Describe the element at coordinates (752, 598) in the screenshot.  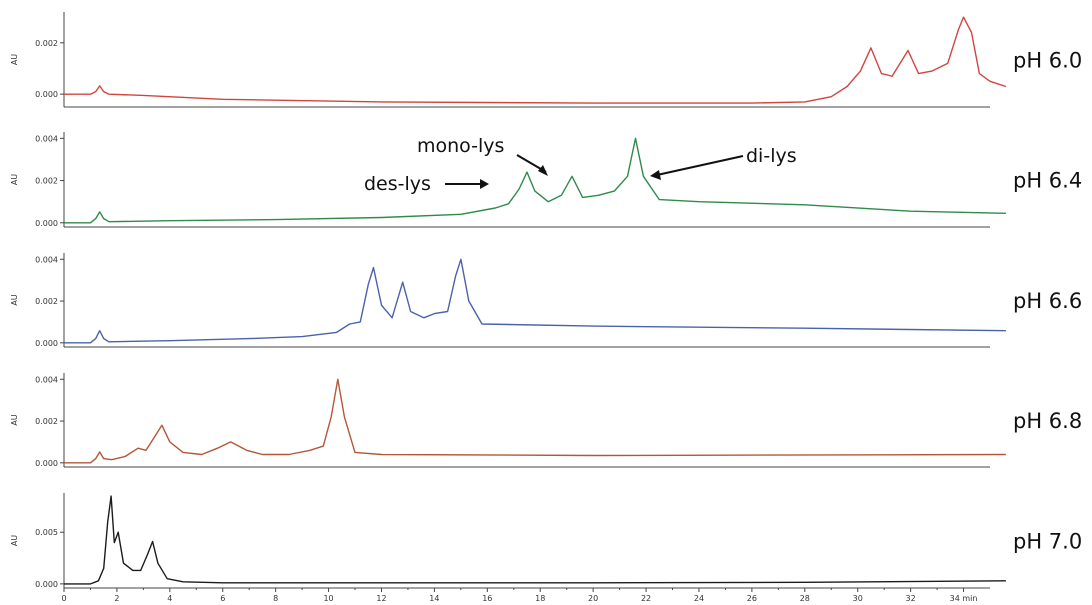
I see `x-tick-label: 26` at that location.